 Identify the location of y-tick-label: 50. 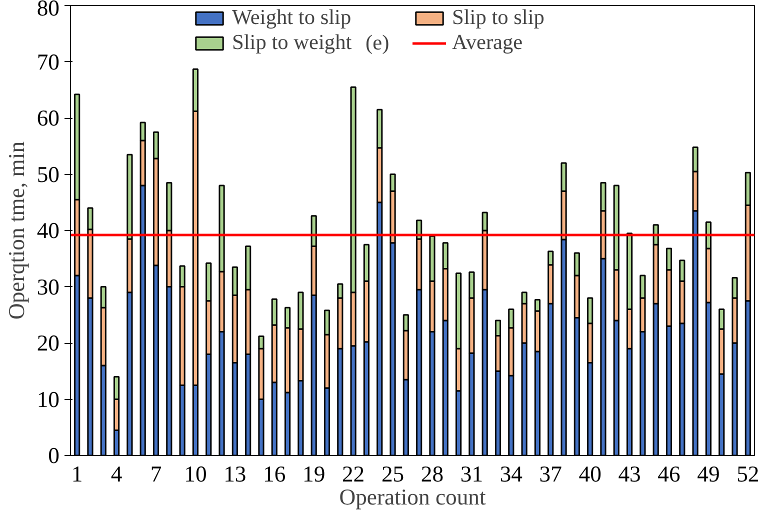
(48, 174).